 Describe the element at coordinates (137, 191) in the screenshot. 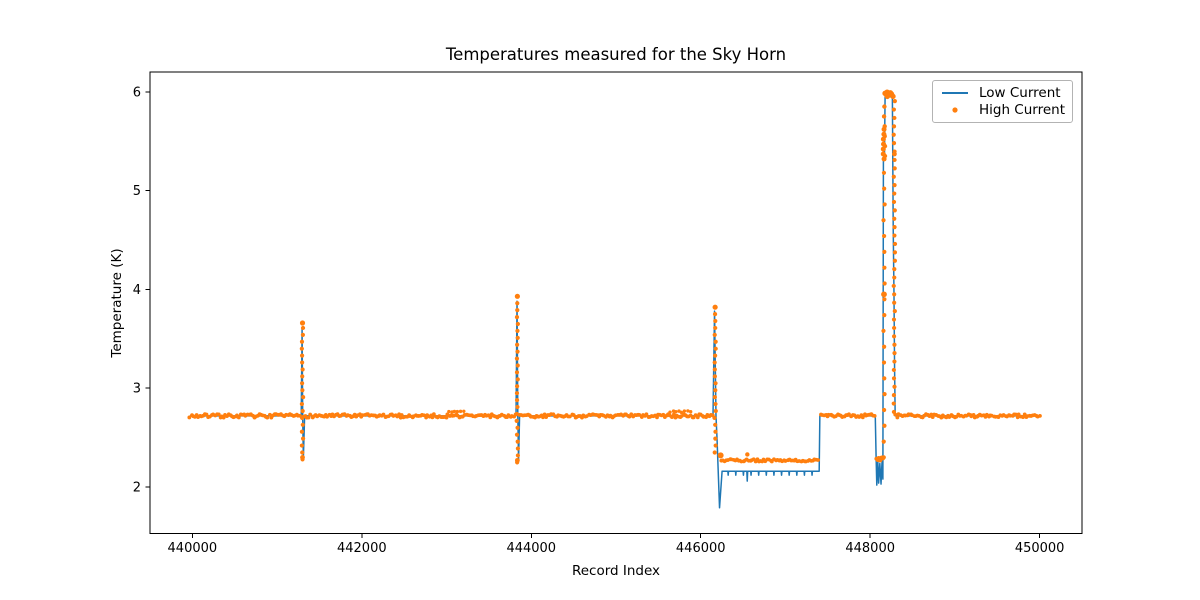

I see `y-tick-label: 5` at that location.